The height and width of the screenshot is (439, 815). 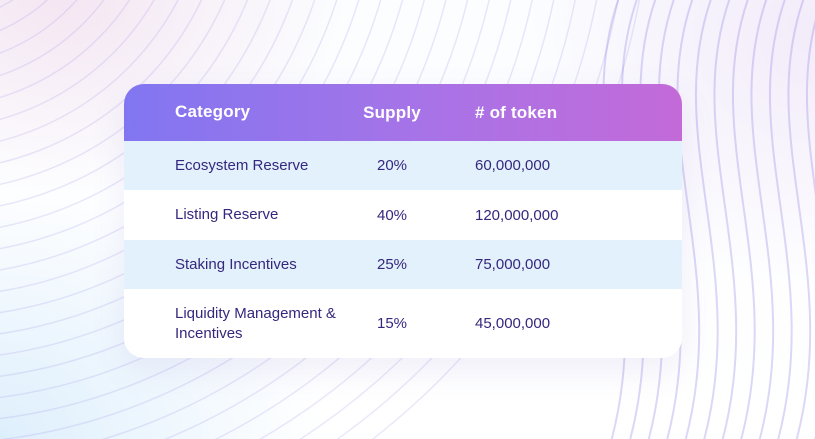 I want to click on table-row: Ecosystem Reserve 20% 60,000,000, so click(x=403, y=166).